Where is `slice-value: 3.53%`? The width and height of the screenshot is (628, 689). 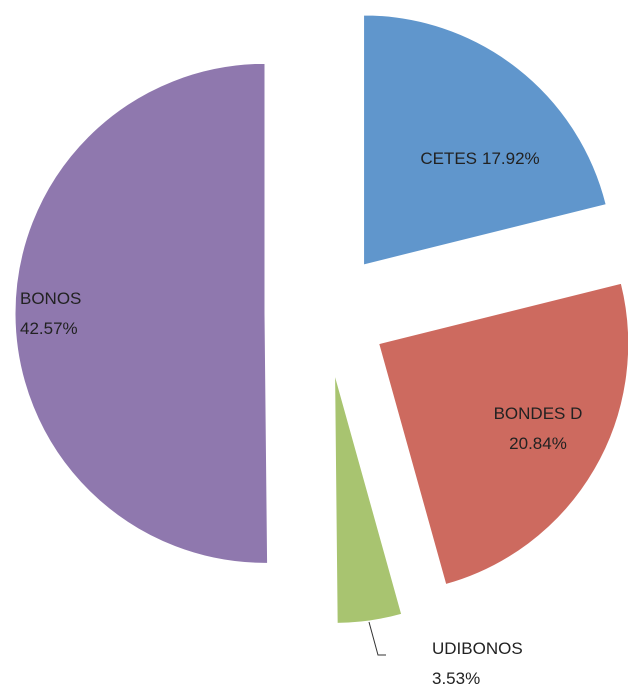
slice-value: 3.53% is located at coordinates (456, 678).